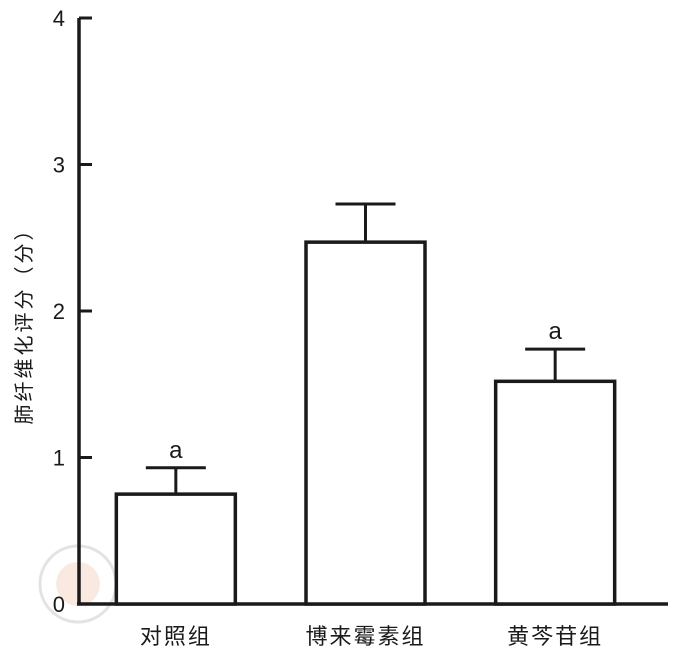  What do you see at coordinates (59, 165) in the screenshot?
I see `y-tick-label: 3` at bounding box center [59, 165].